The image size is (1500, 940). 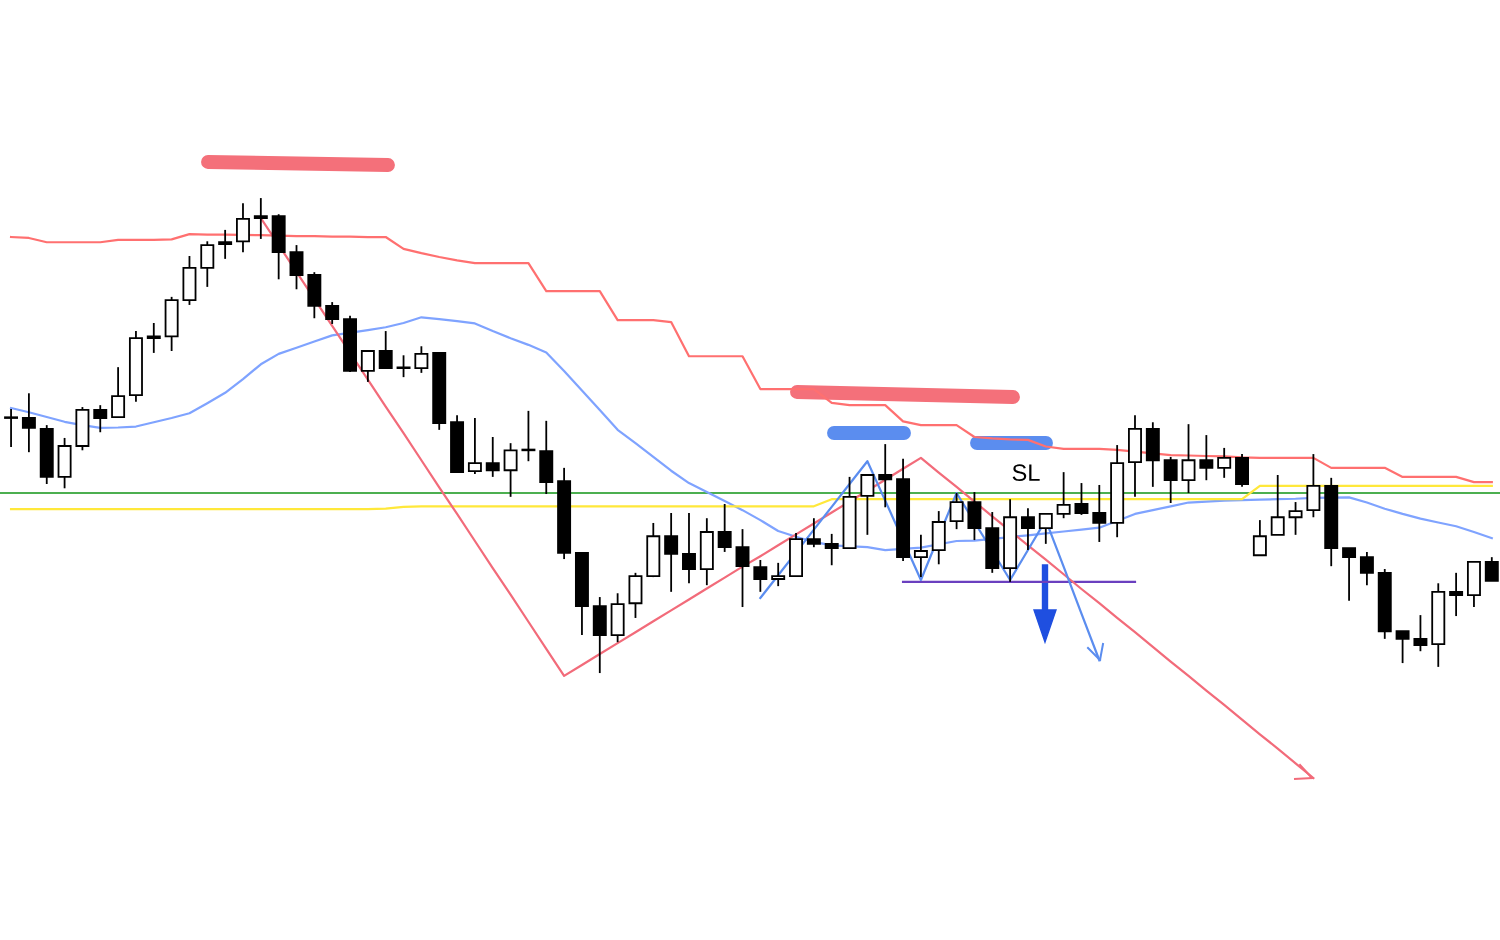 What do you see at coordinates (1026, 473) in the screenshot?
I see `annotation: SL` at bounding box center [1026, 473].